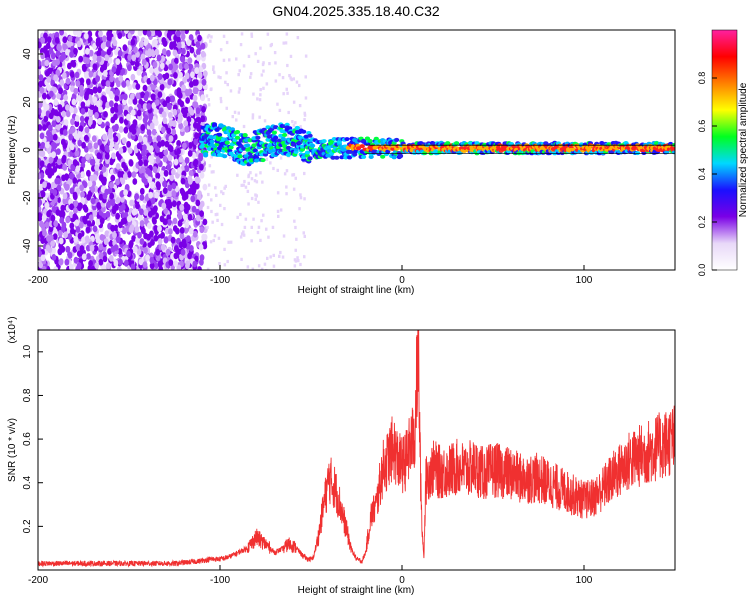 This screenshot has height=605, width=750. What do you see at coordinates (707, 174) in the screenshot?
I see `colorbar-ticks: 0.0 0.2 0.4 0.6 0.8` at bounding box center [707, 174].